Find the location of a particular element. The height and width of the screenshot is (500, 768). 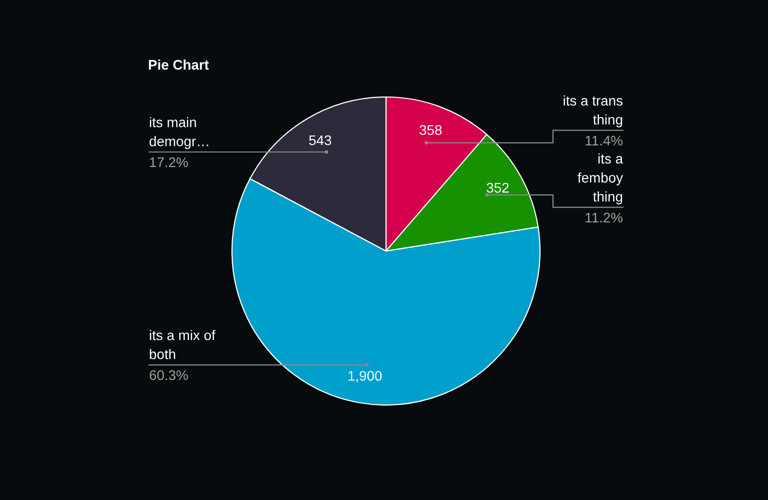

text: 60.3% is located at coordinates (169, 375).